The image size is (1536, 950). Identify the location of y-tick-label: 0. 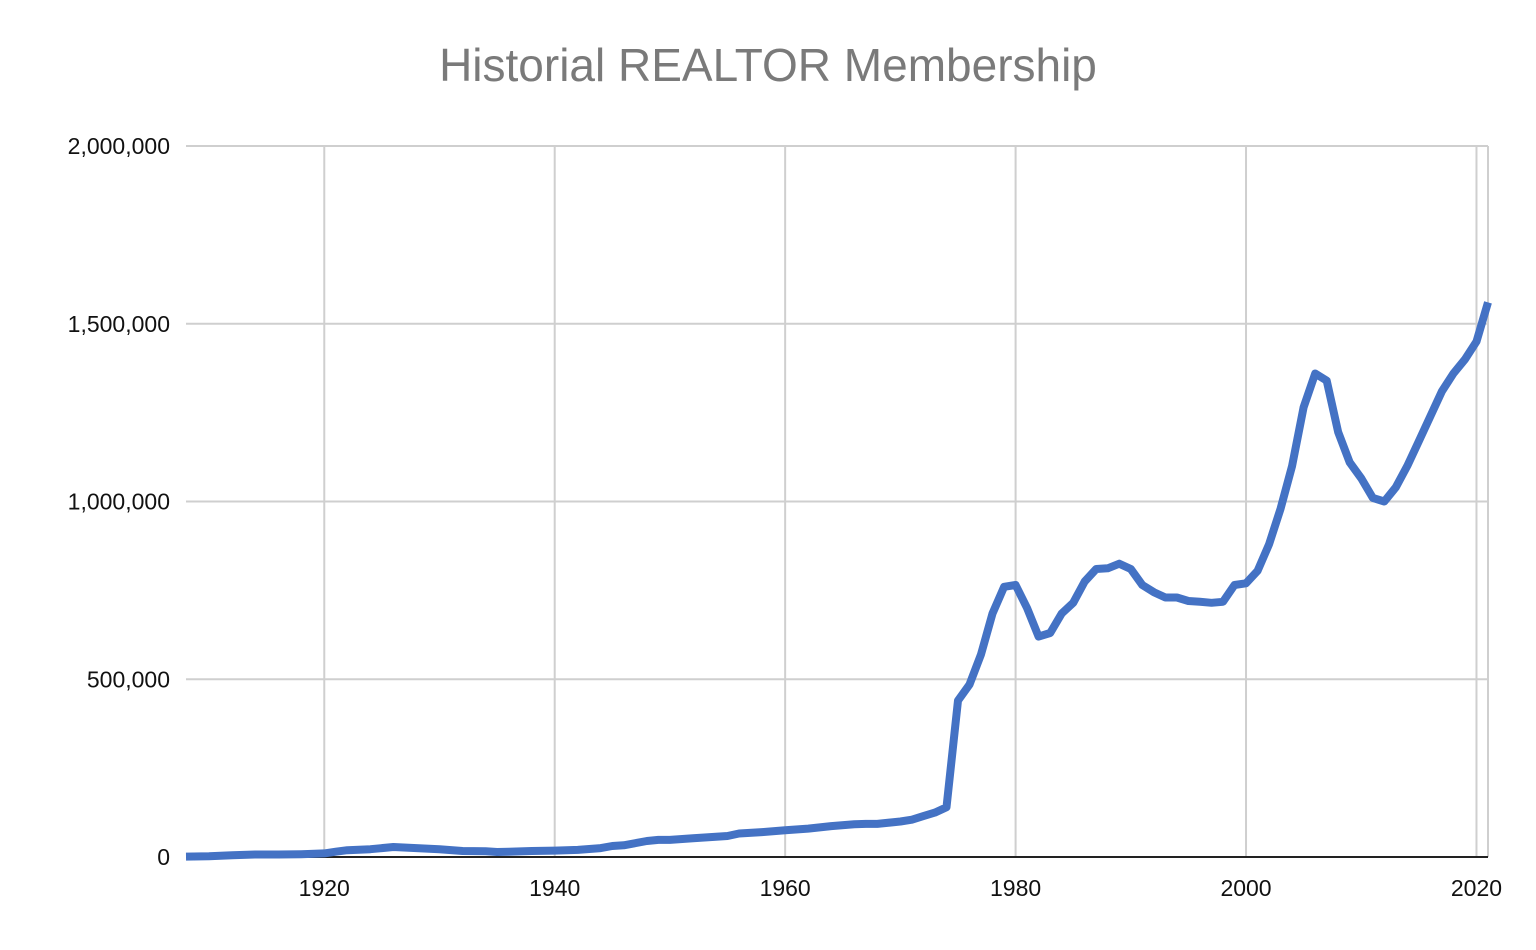
(163, 857).